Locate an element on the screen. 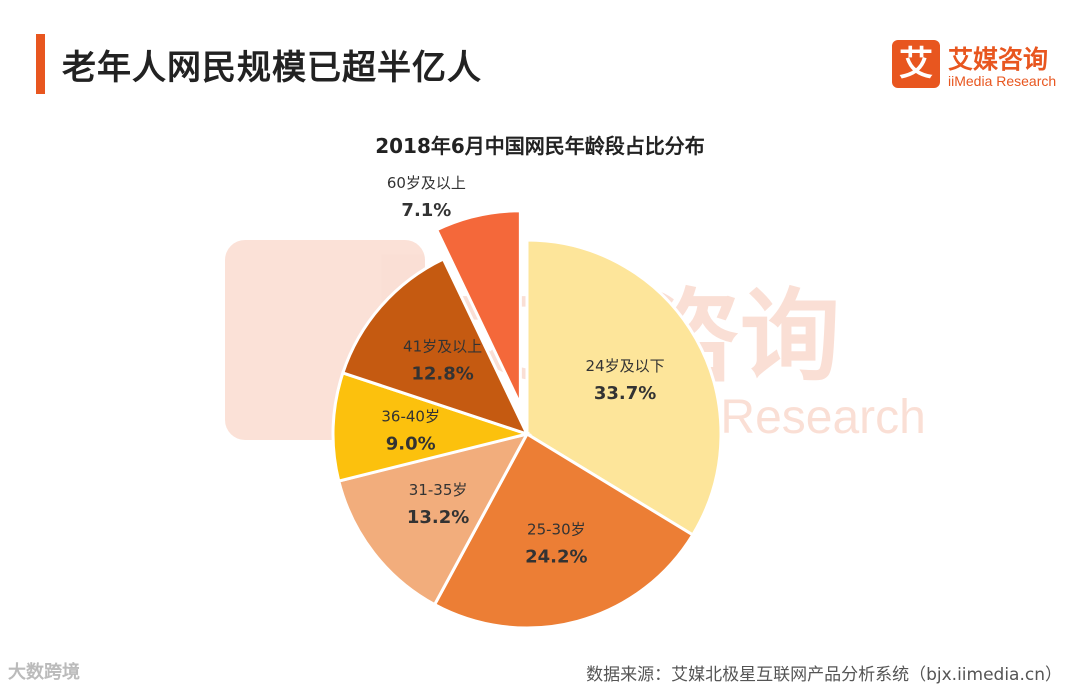  slice-value-2: 13.2% is located at coordinates (438, 517).